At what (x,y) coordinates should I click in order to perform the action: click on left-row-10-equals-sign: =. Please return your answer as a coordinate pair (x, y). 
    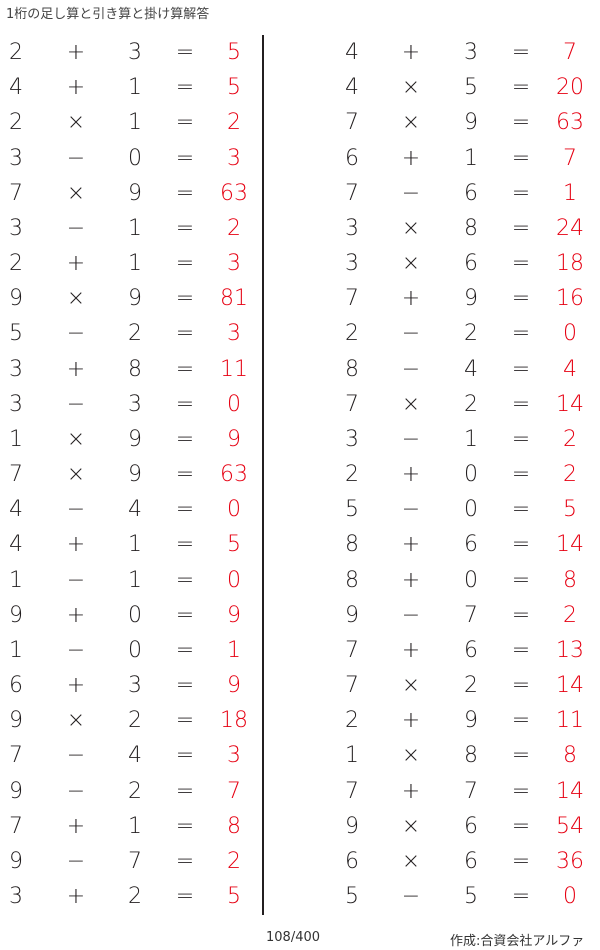
    Looking at the image, I should click on (185, 369).